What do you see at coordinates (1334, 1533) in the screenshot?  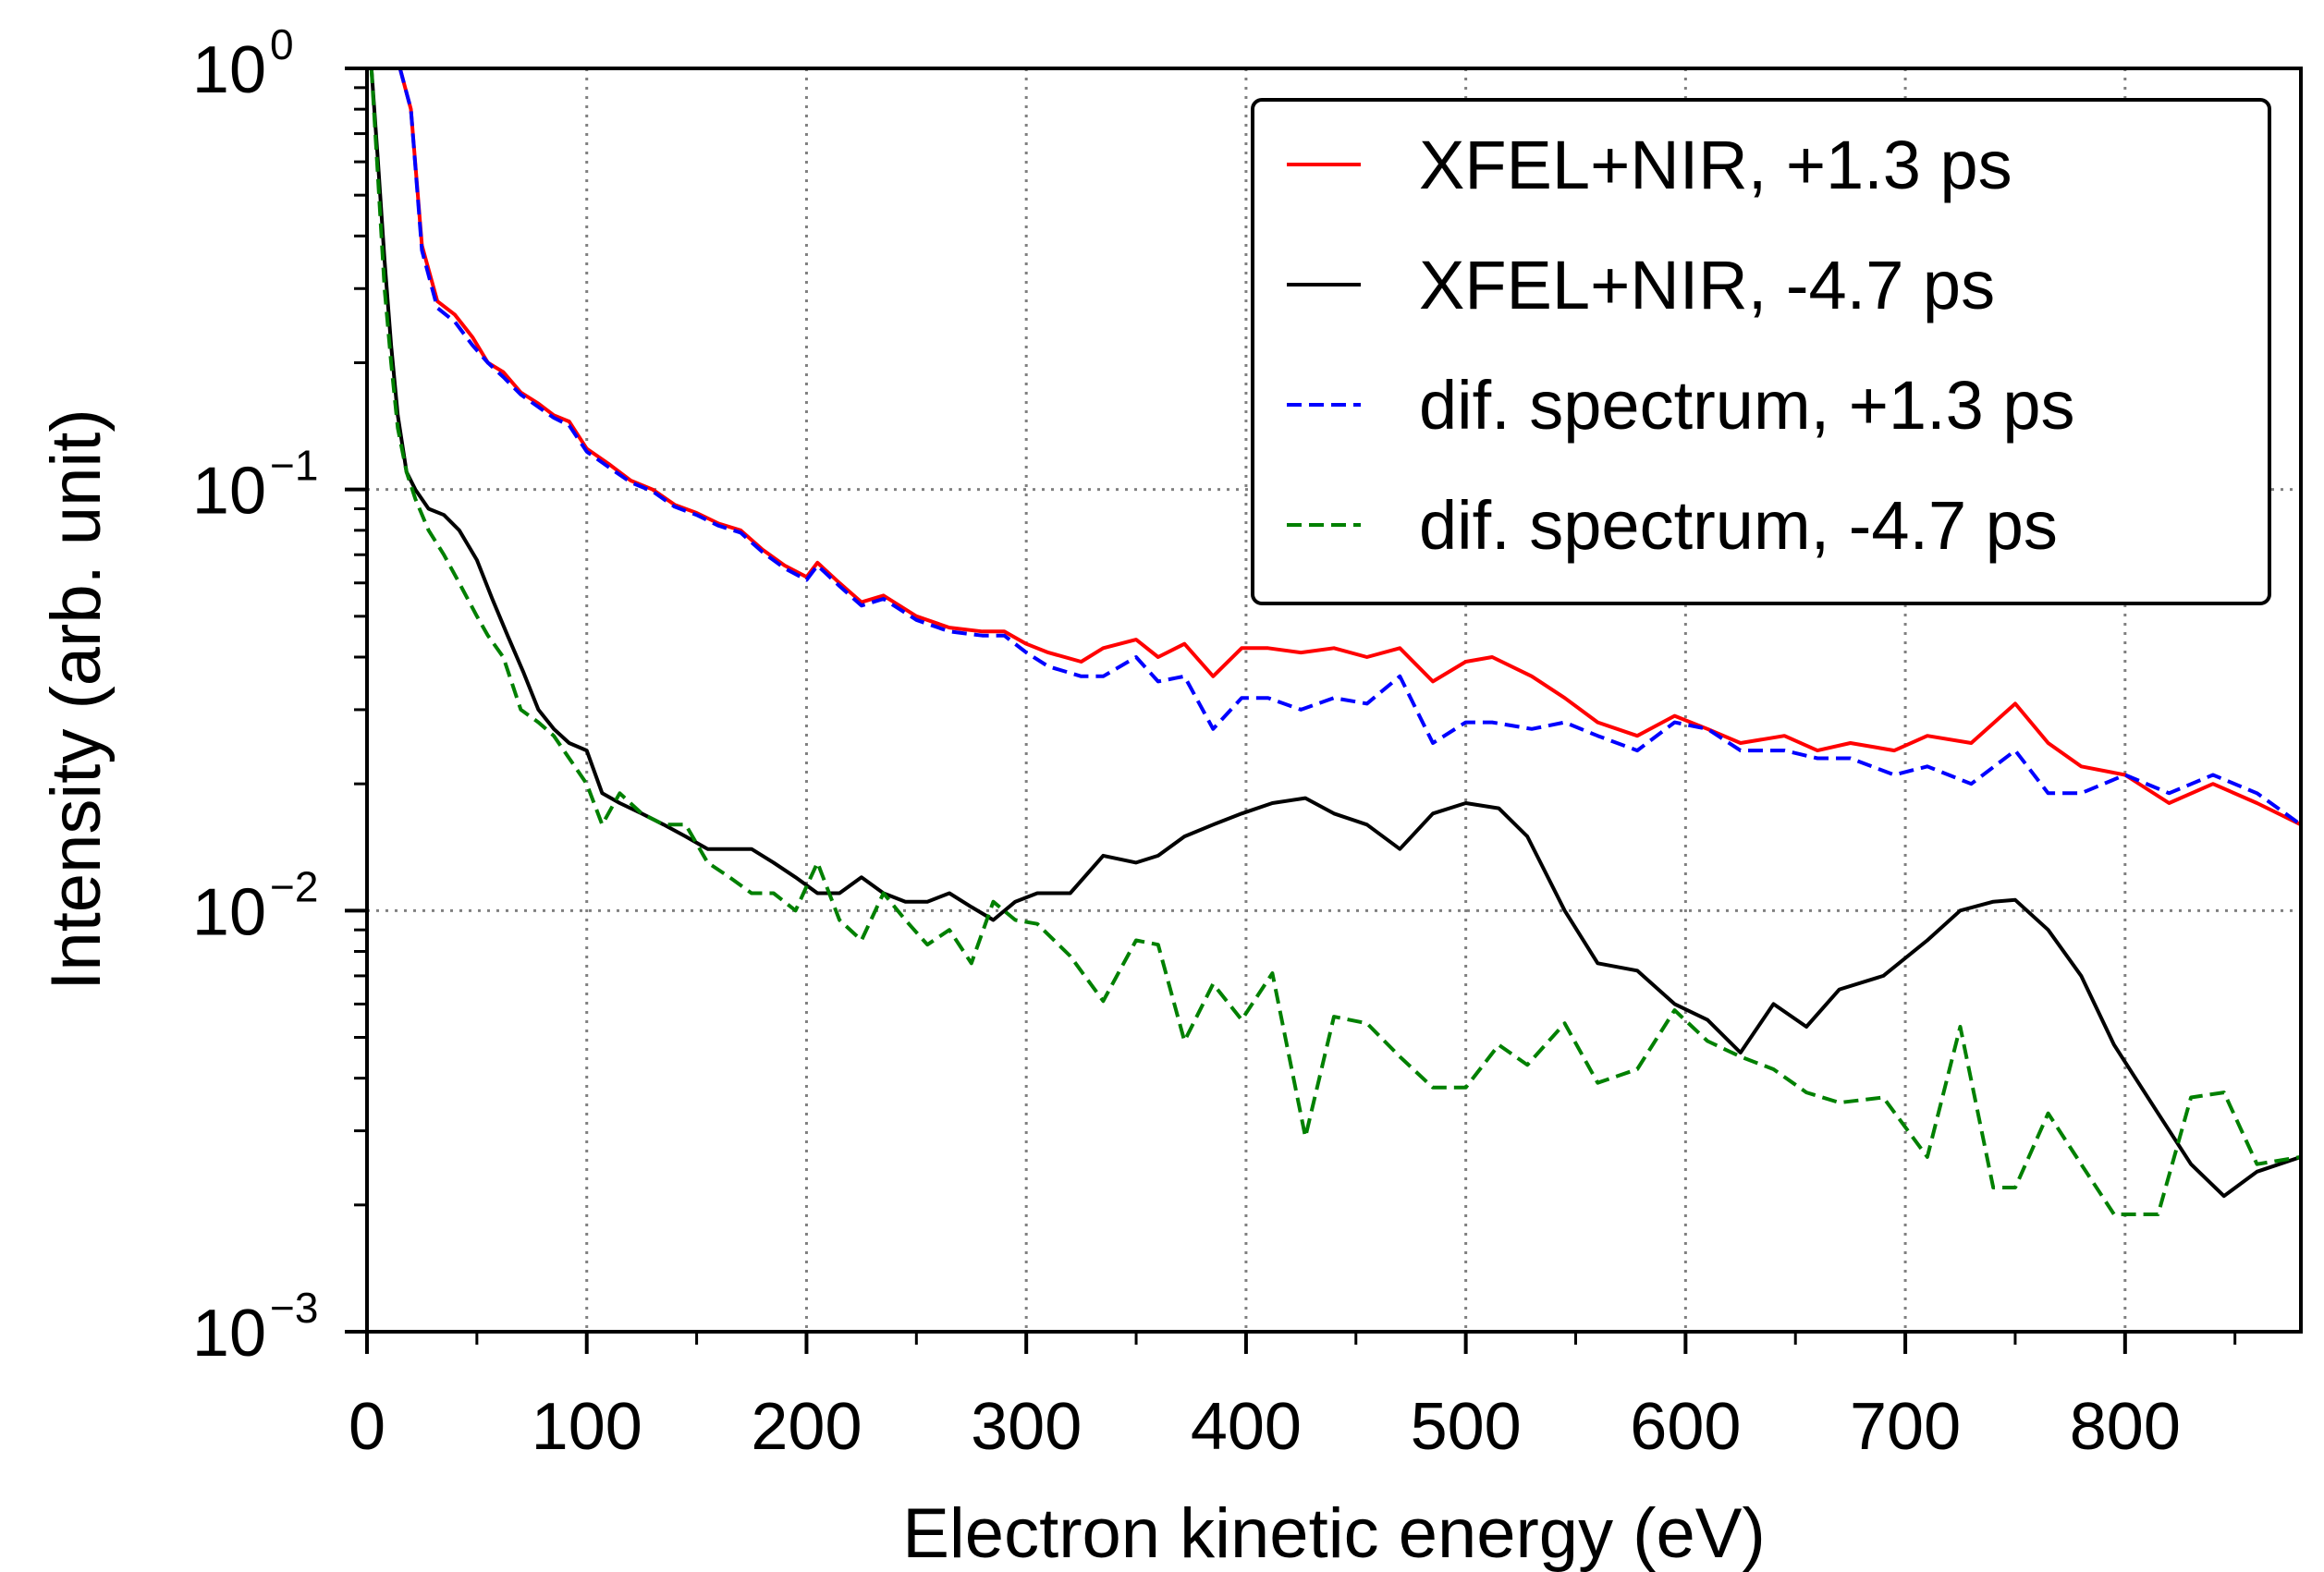 I see `x-axis-title: Electron kinetic energy (eV)` at bounding box center [1334, 1533].